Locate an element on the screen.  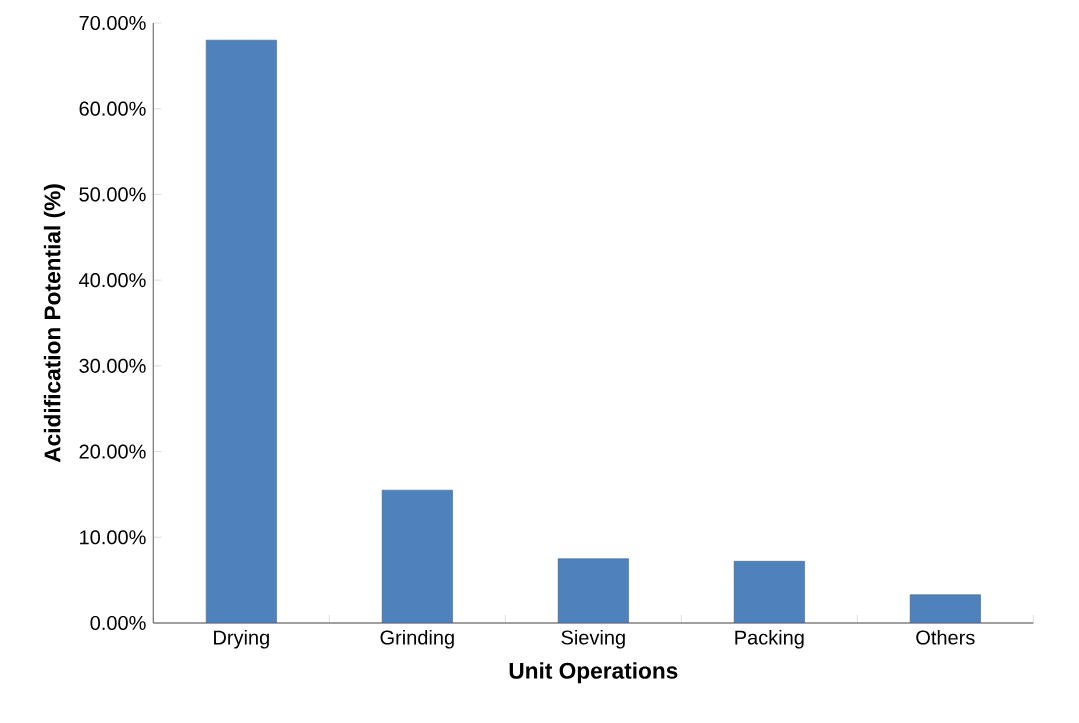
y-tick-label: 70.00% is located at coordinates (112, 23).